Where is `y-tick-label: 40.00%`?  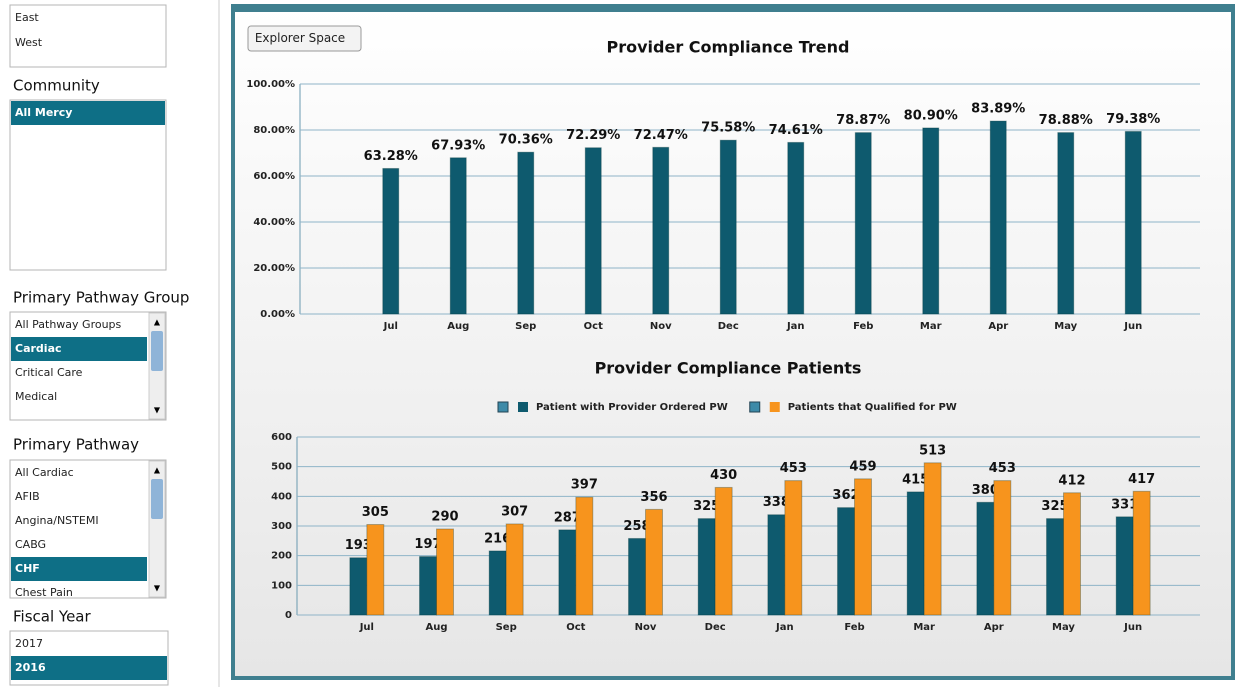 y-tick-label: 40.00% is located at coordinates (274, 222).